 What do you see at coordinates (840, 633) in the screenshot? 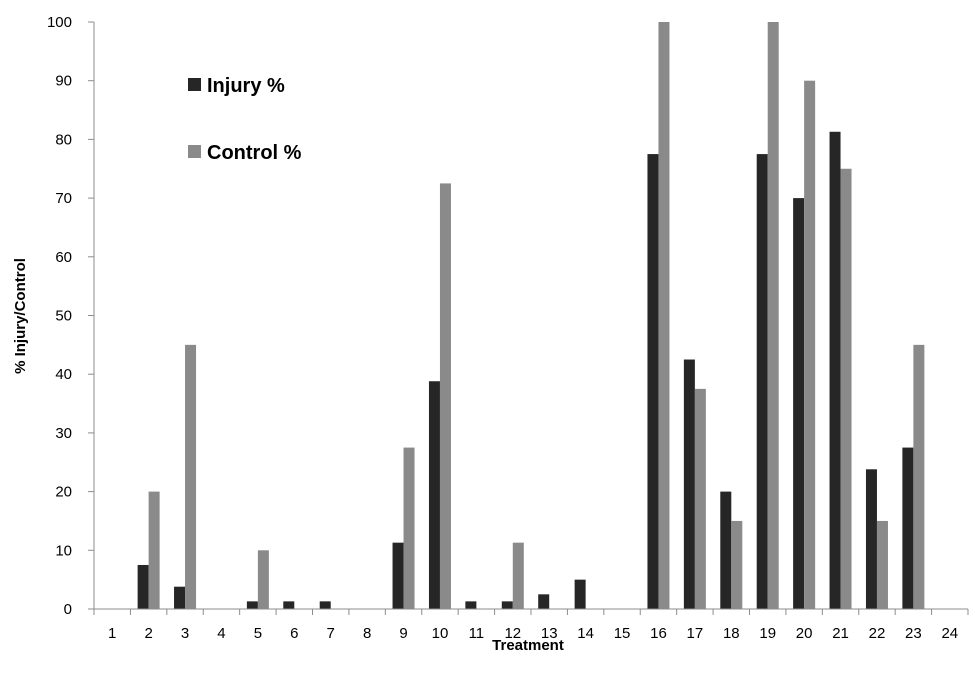
I see `x-tick-label: 21` at bounding box center [840, 633].